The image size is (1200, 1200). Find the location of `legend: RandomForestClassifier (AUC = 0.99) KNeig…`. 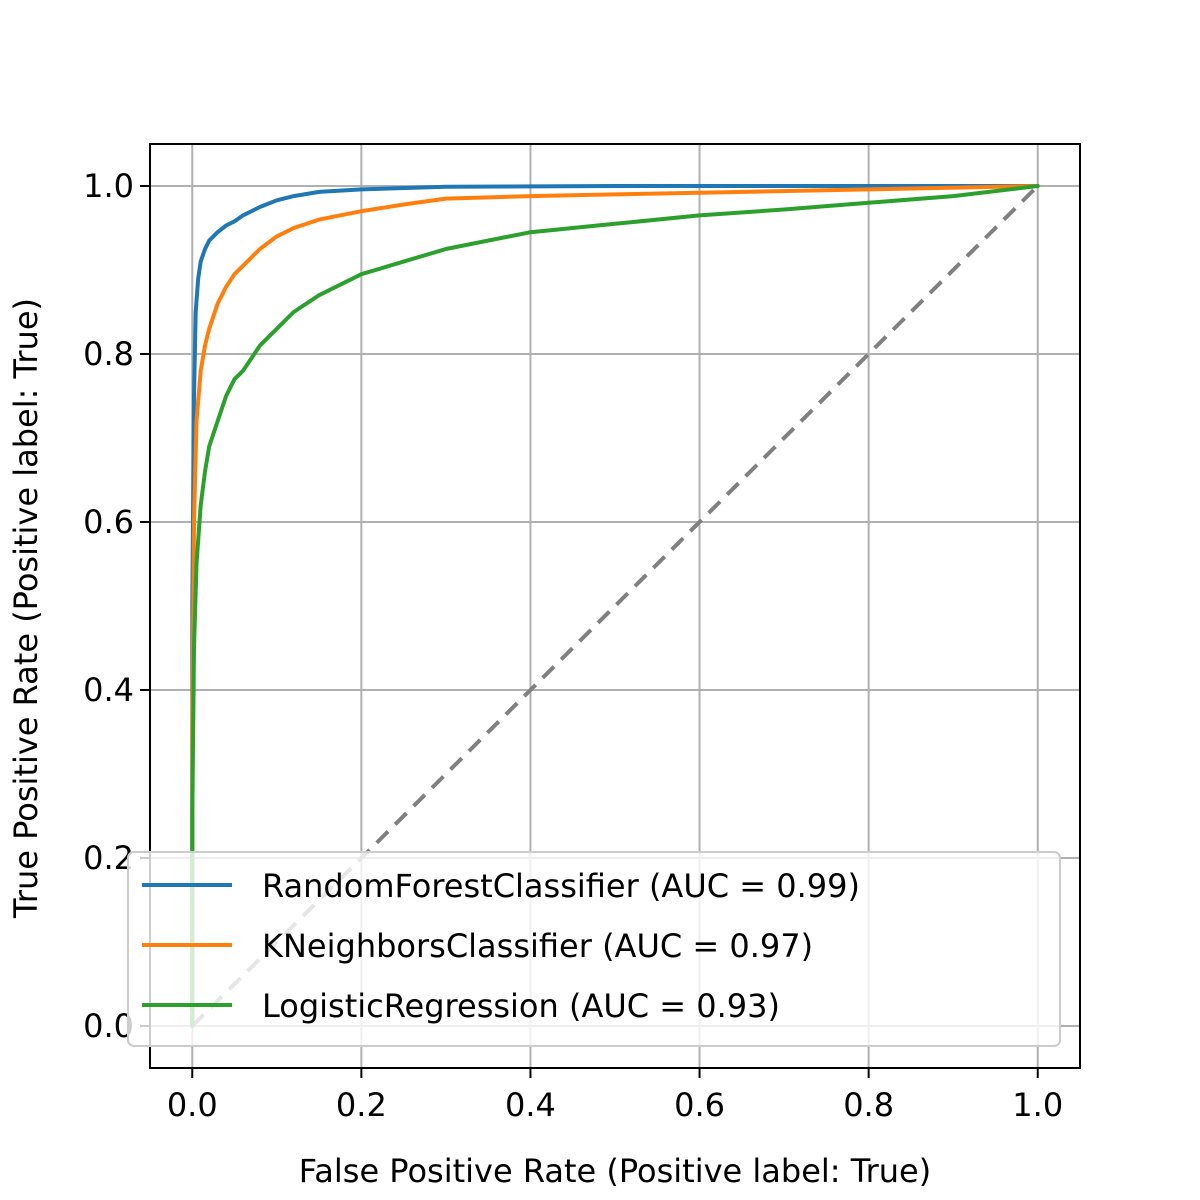

legend: RandomForestClassifier (AUC = 0.99) KNeig… is located at coordinates (594, 949).